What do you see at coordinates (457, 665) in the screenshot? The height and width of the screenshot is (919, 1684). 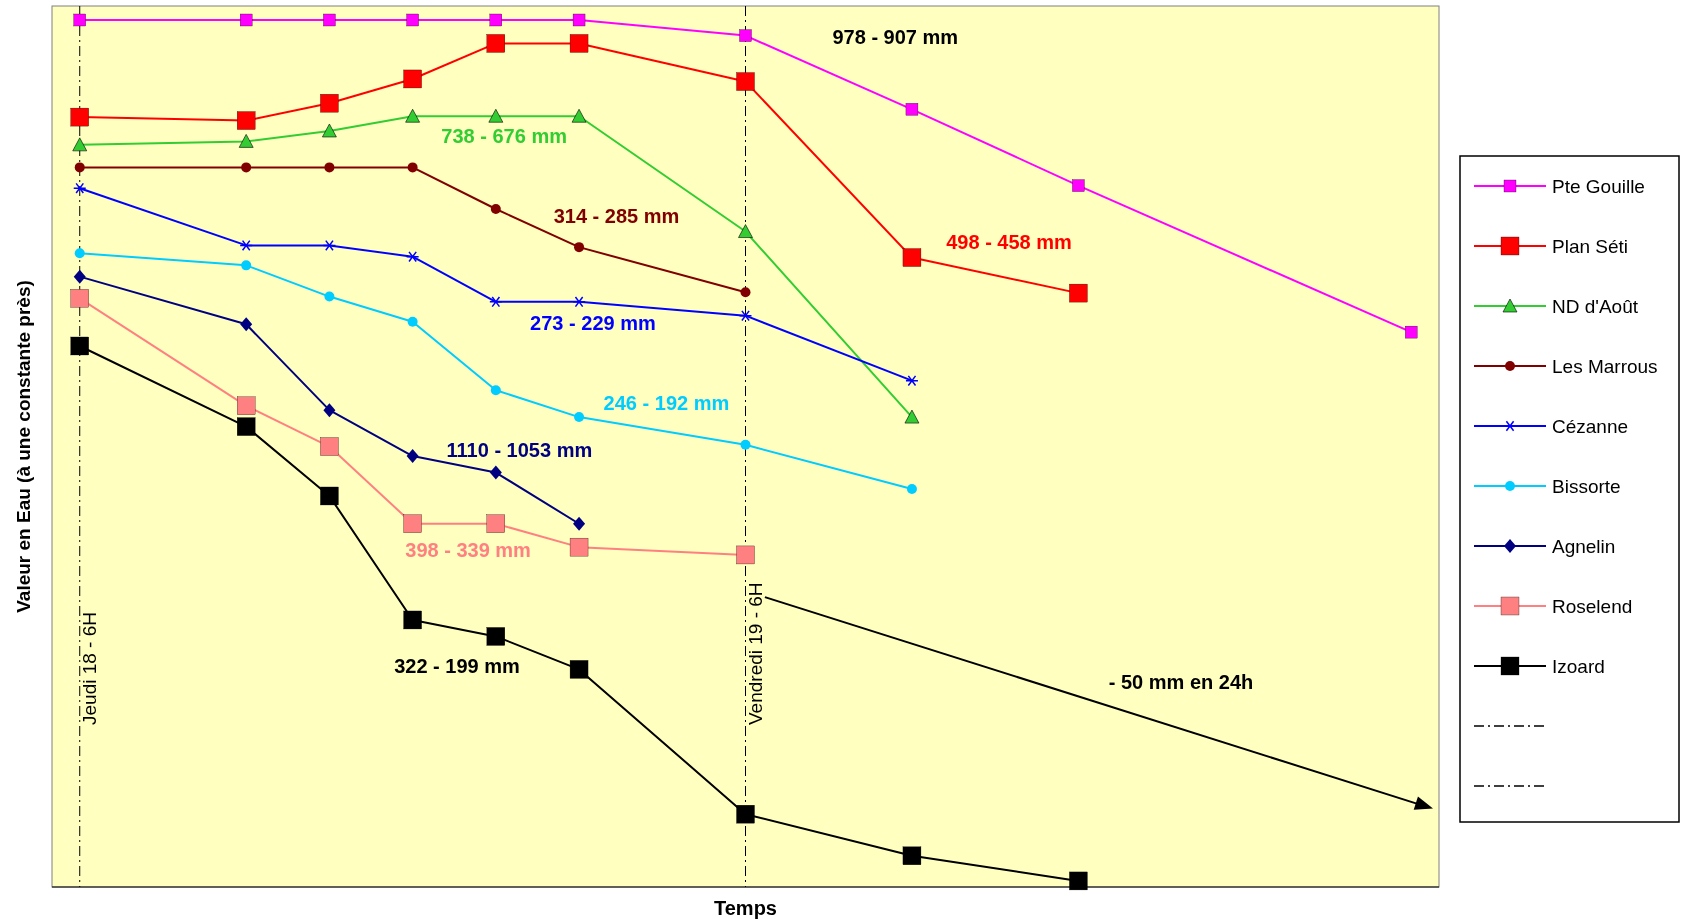 I see `annotation: 322 - 199 mm` at bounding box center [457, 665].